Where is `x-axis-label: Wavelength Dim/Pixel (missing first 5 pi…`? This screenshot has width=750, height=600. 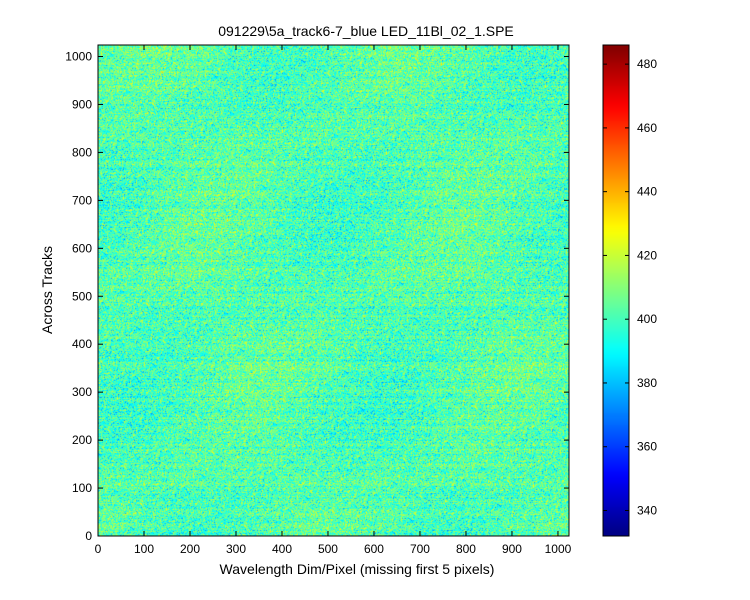 x-axis-label: Wavelength Dim/Pixel (missing first 5 pi… is located at coordinates (357, 569).